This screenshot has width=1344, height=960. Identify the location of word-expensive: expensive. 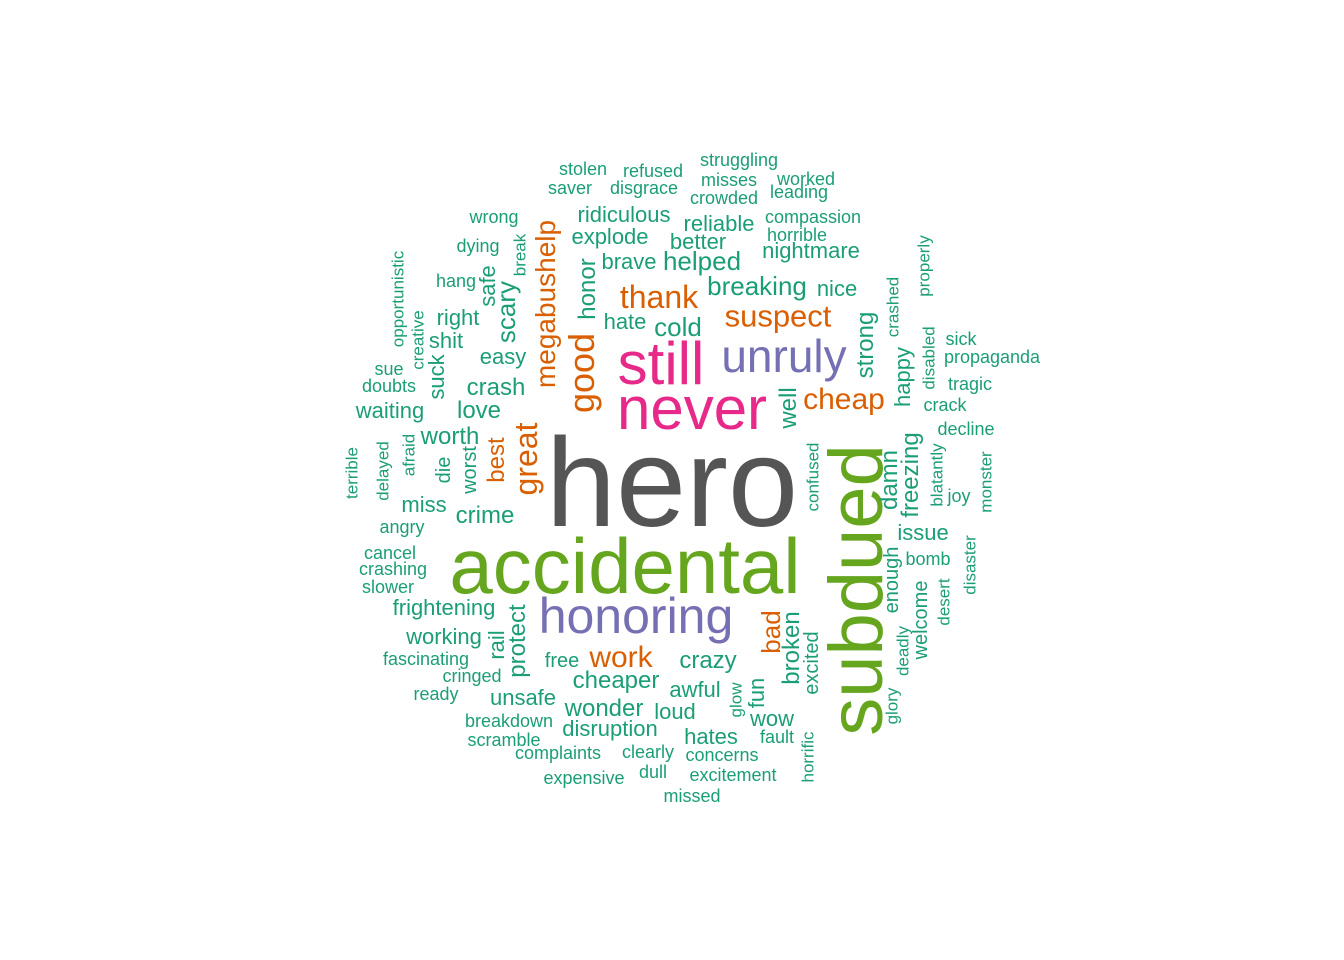
(584, 778).